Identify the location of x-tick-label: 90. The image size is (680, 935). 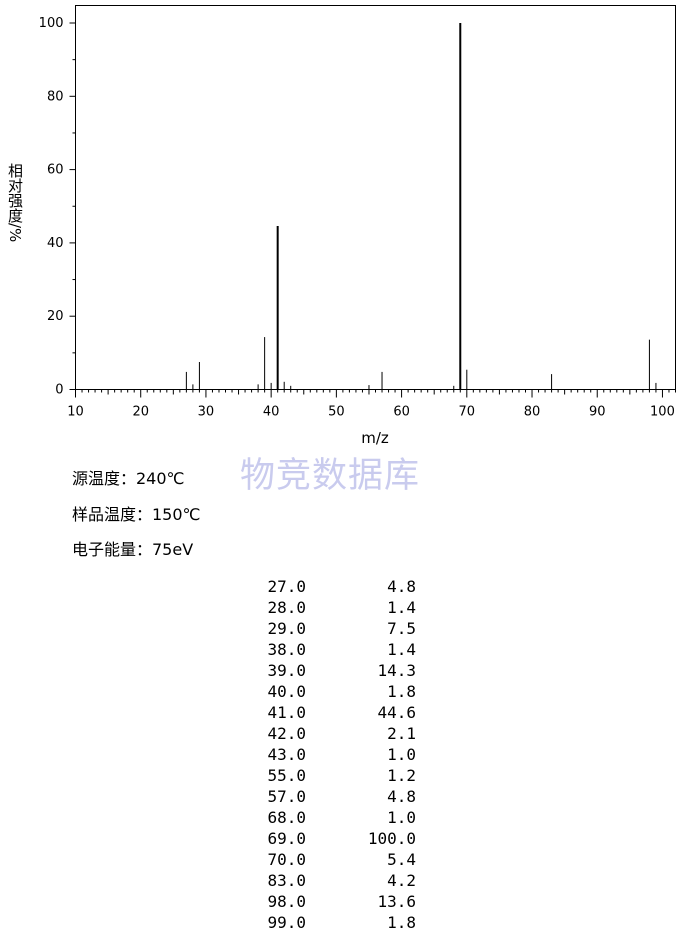
(597, 412).